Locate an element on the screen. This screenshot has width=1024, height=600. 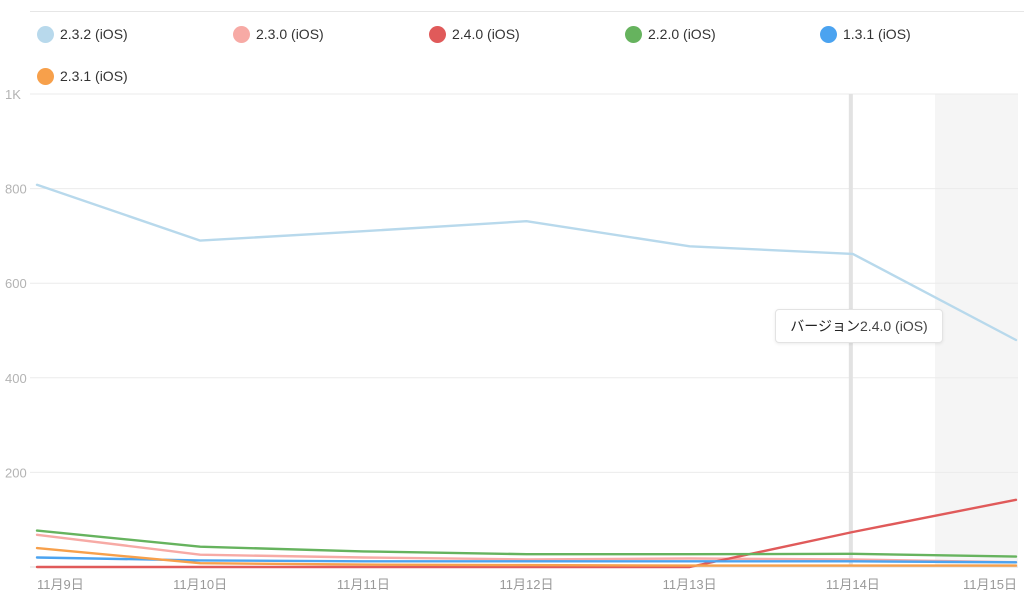
legend-item: 2.3.1 (iOS) is located at coordinates (82, 76).